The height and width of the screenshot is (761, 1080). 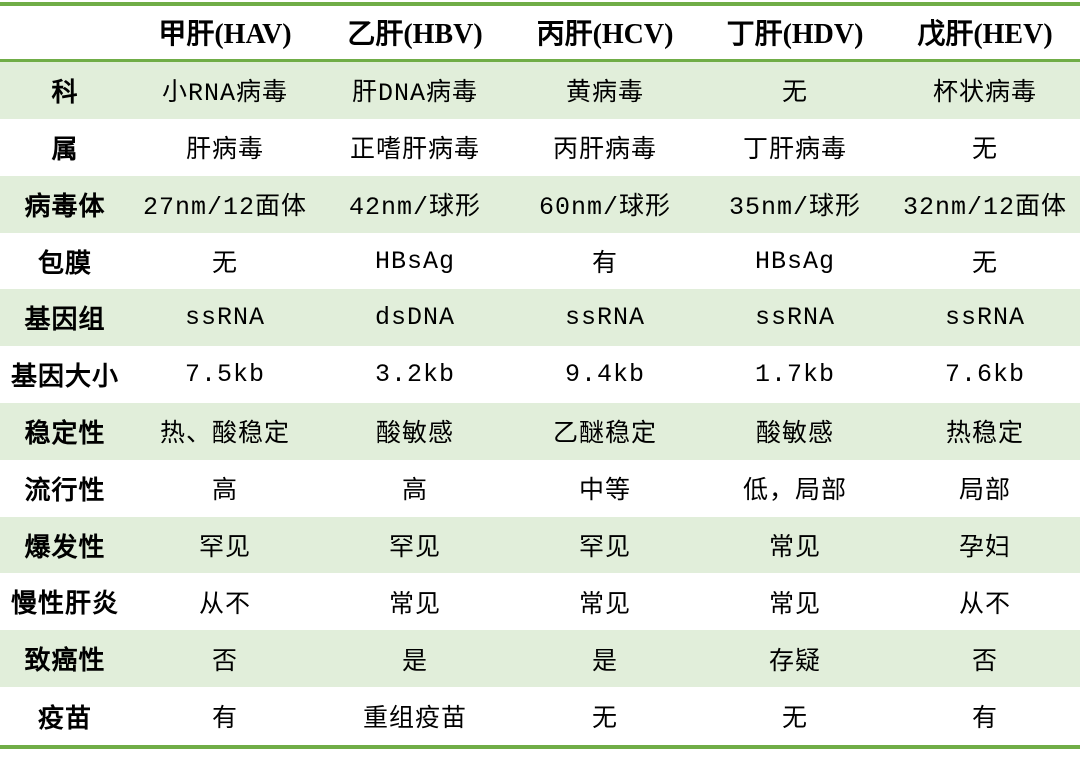 I want to click on table-cell: 局部, so click(x=984, y=492).